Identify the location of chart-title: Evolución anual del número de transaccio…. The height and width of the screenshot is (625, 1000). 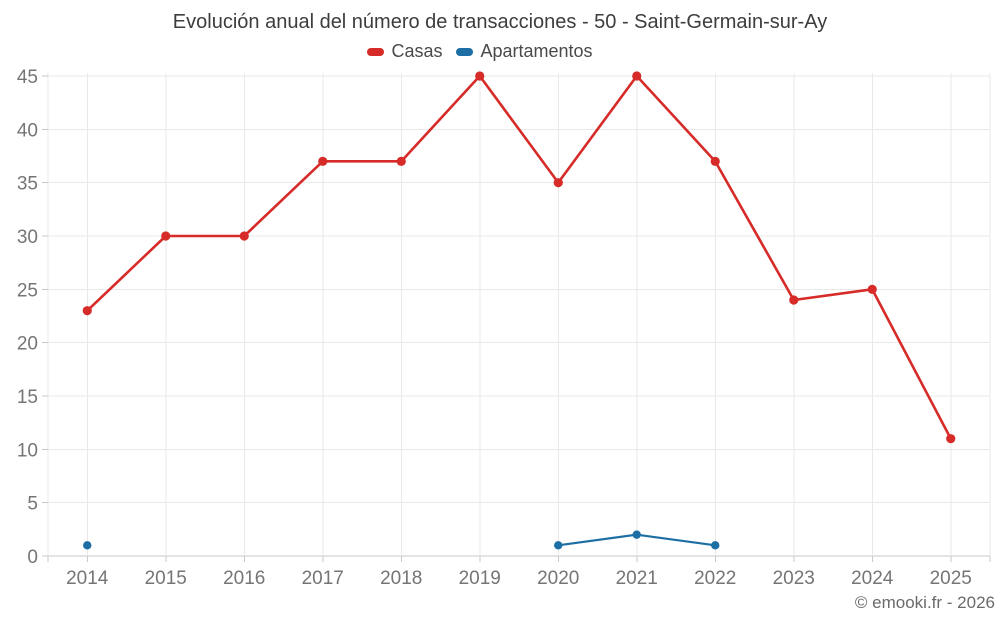
(500, 22).